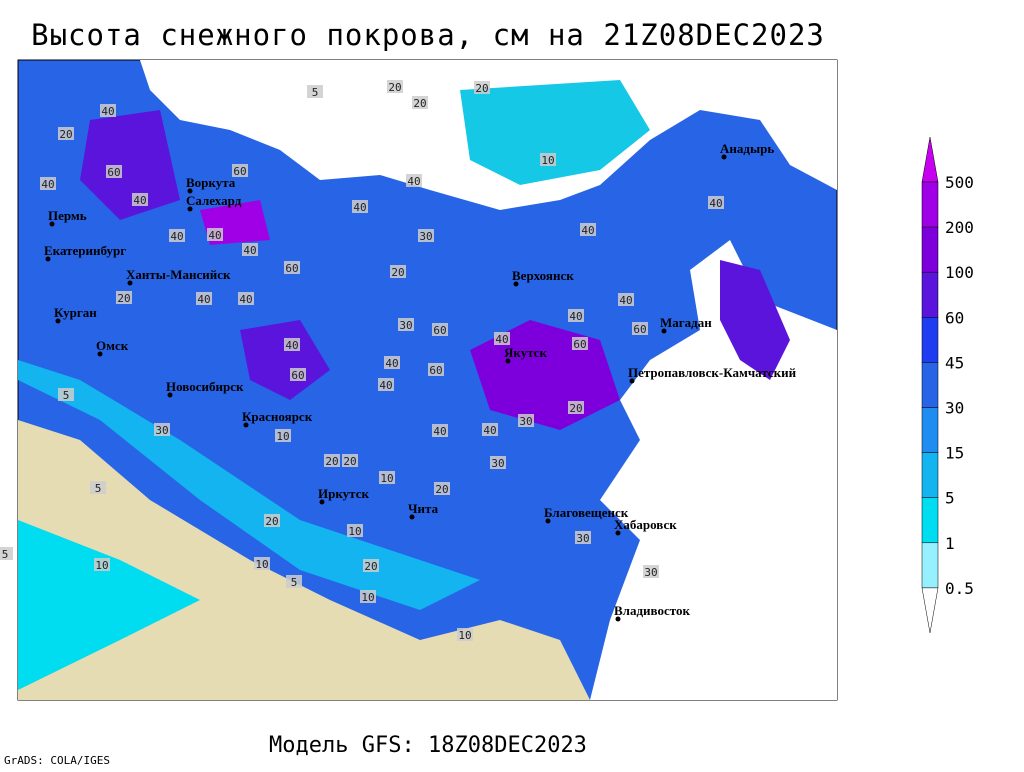 This screenshot has width=1024, height=772. What do you see at coordinates (747, 148) in the screenshot?
I see `city-label: Анадырь` at bounding box center [747, 148].